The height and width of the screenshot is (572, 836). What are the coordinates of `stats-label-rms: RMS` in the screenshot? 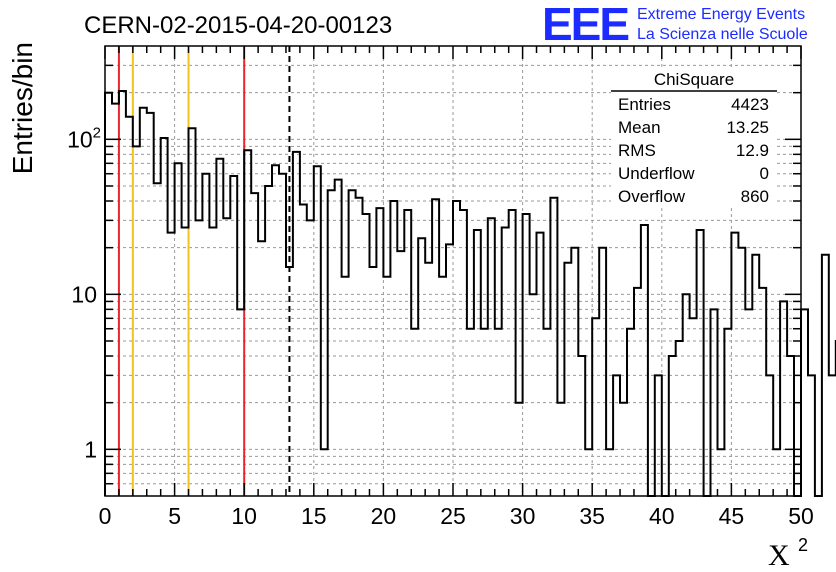 It's located at (637, 150).